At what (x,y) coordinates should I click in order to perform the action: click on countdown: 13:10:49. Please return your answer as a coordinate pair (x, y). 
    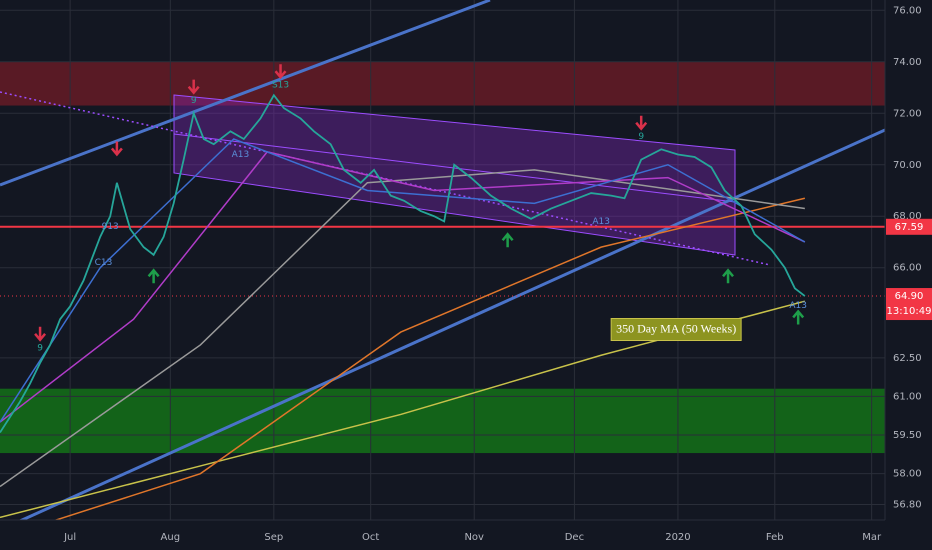
    Looking at the image, I should click on (909, 311).